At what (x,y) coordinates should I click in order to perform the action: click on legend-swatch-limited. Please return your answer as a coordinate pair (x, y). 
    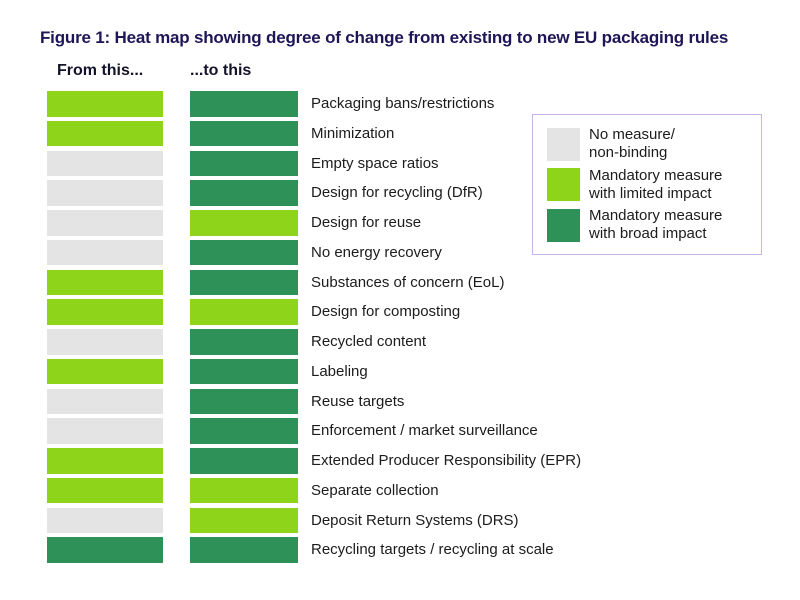
    Looking at the image, I should click on (563, 184).